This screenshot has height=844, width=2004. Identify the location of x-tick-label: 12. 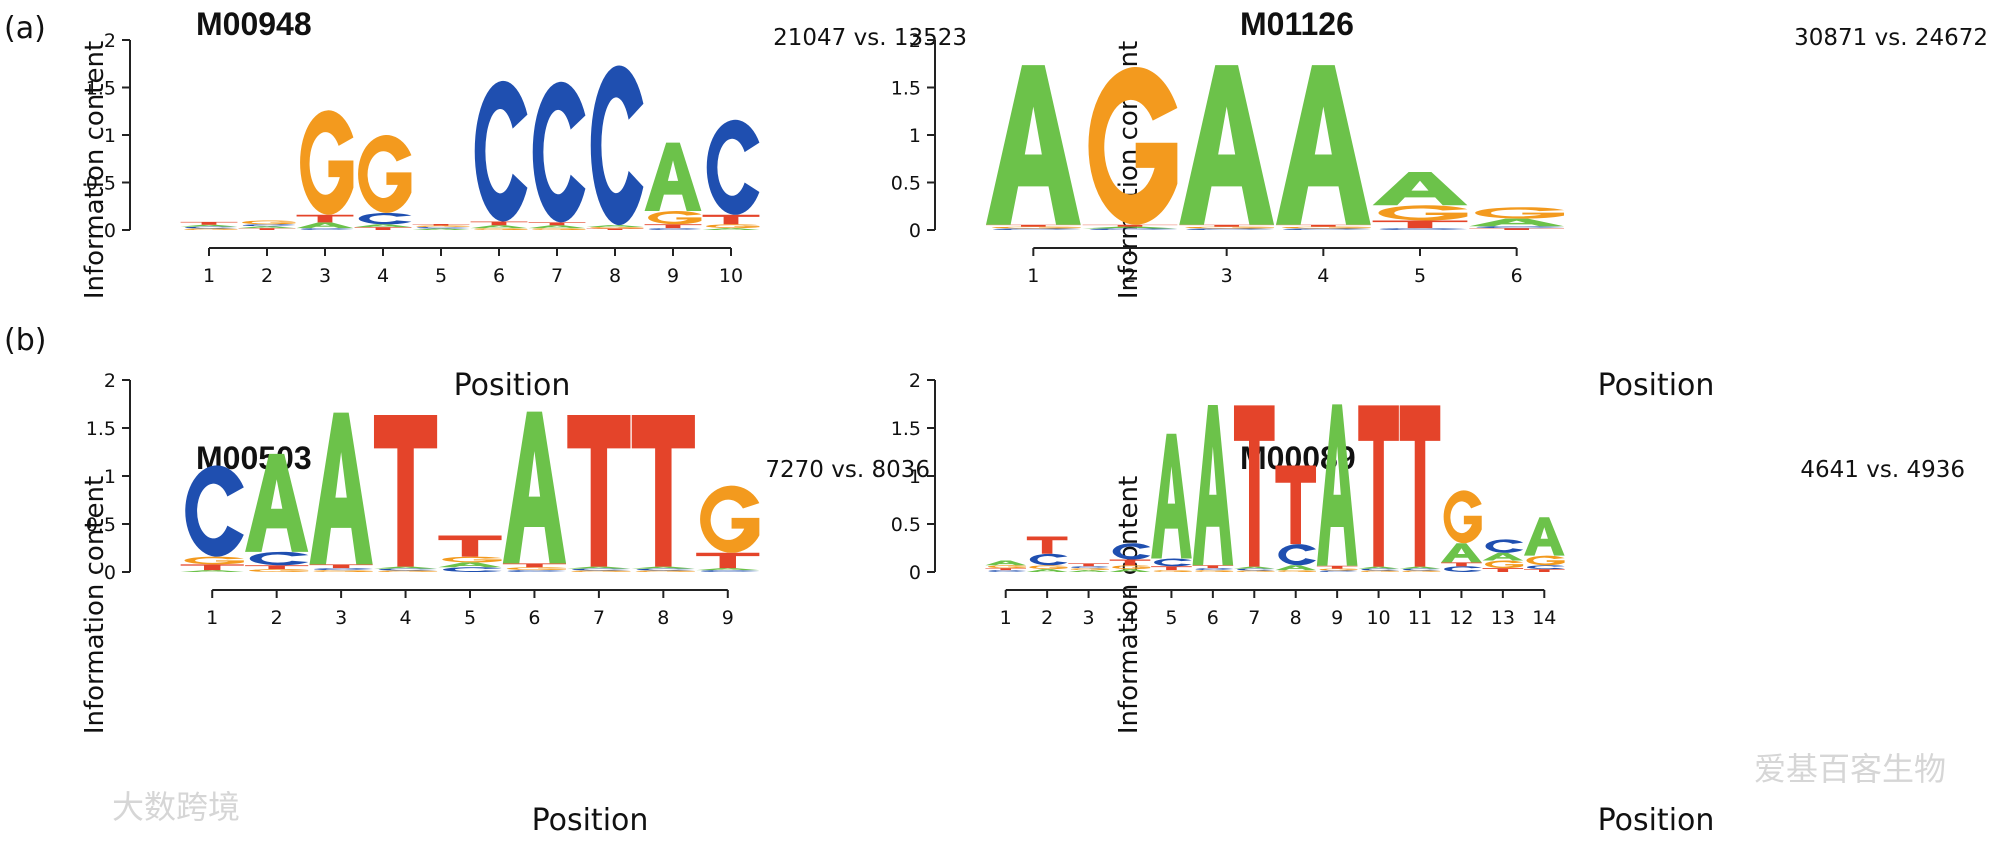
(1461, 618).